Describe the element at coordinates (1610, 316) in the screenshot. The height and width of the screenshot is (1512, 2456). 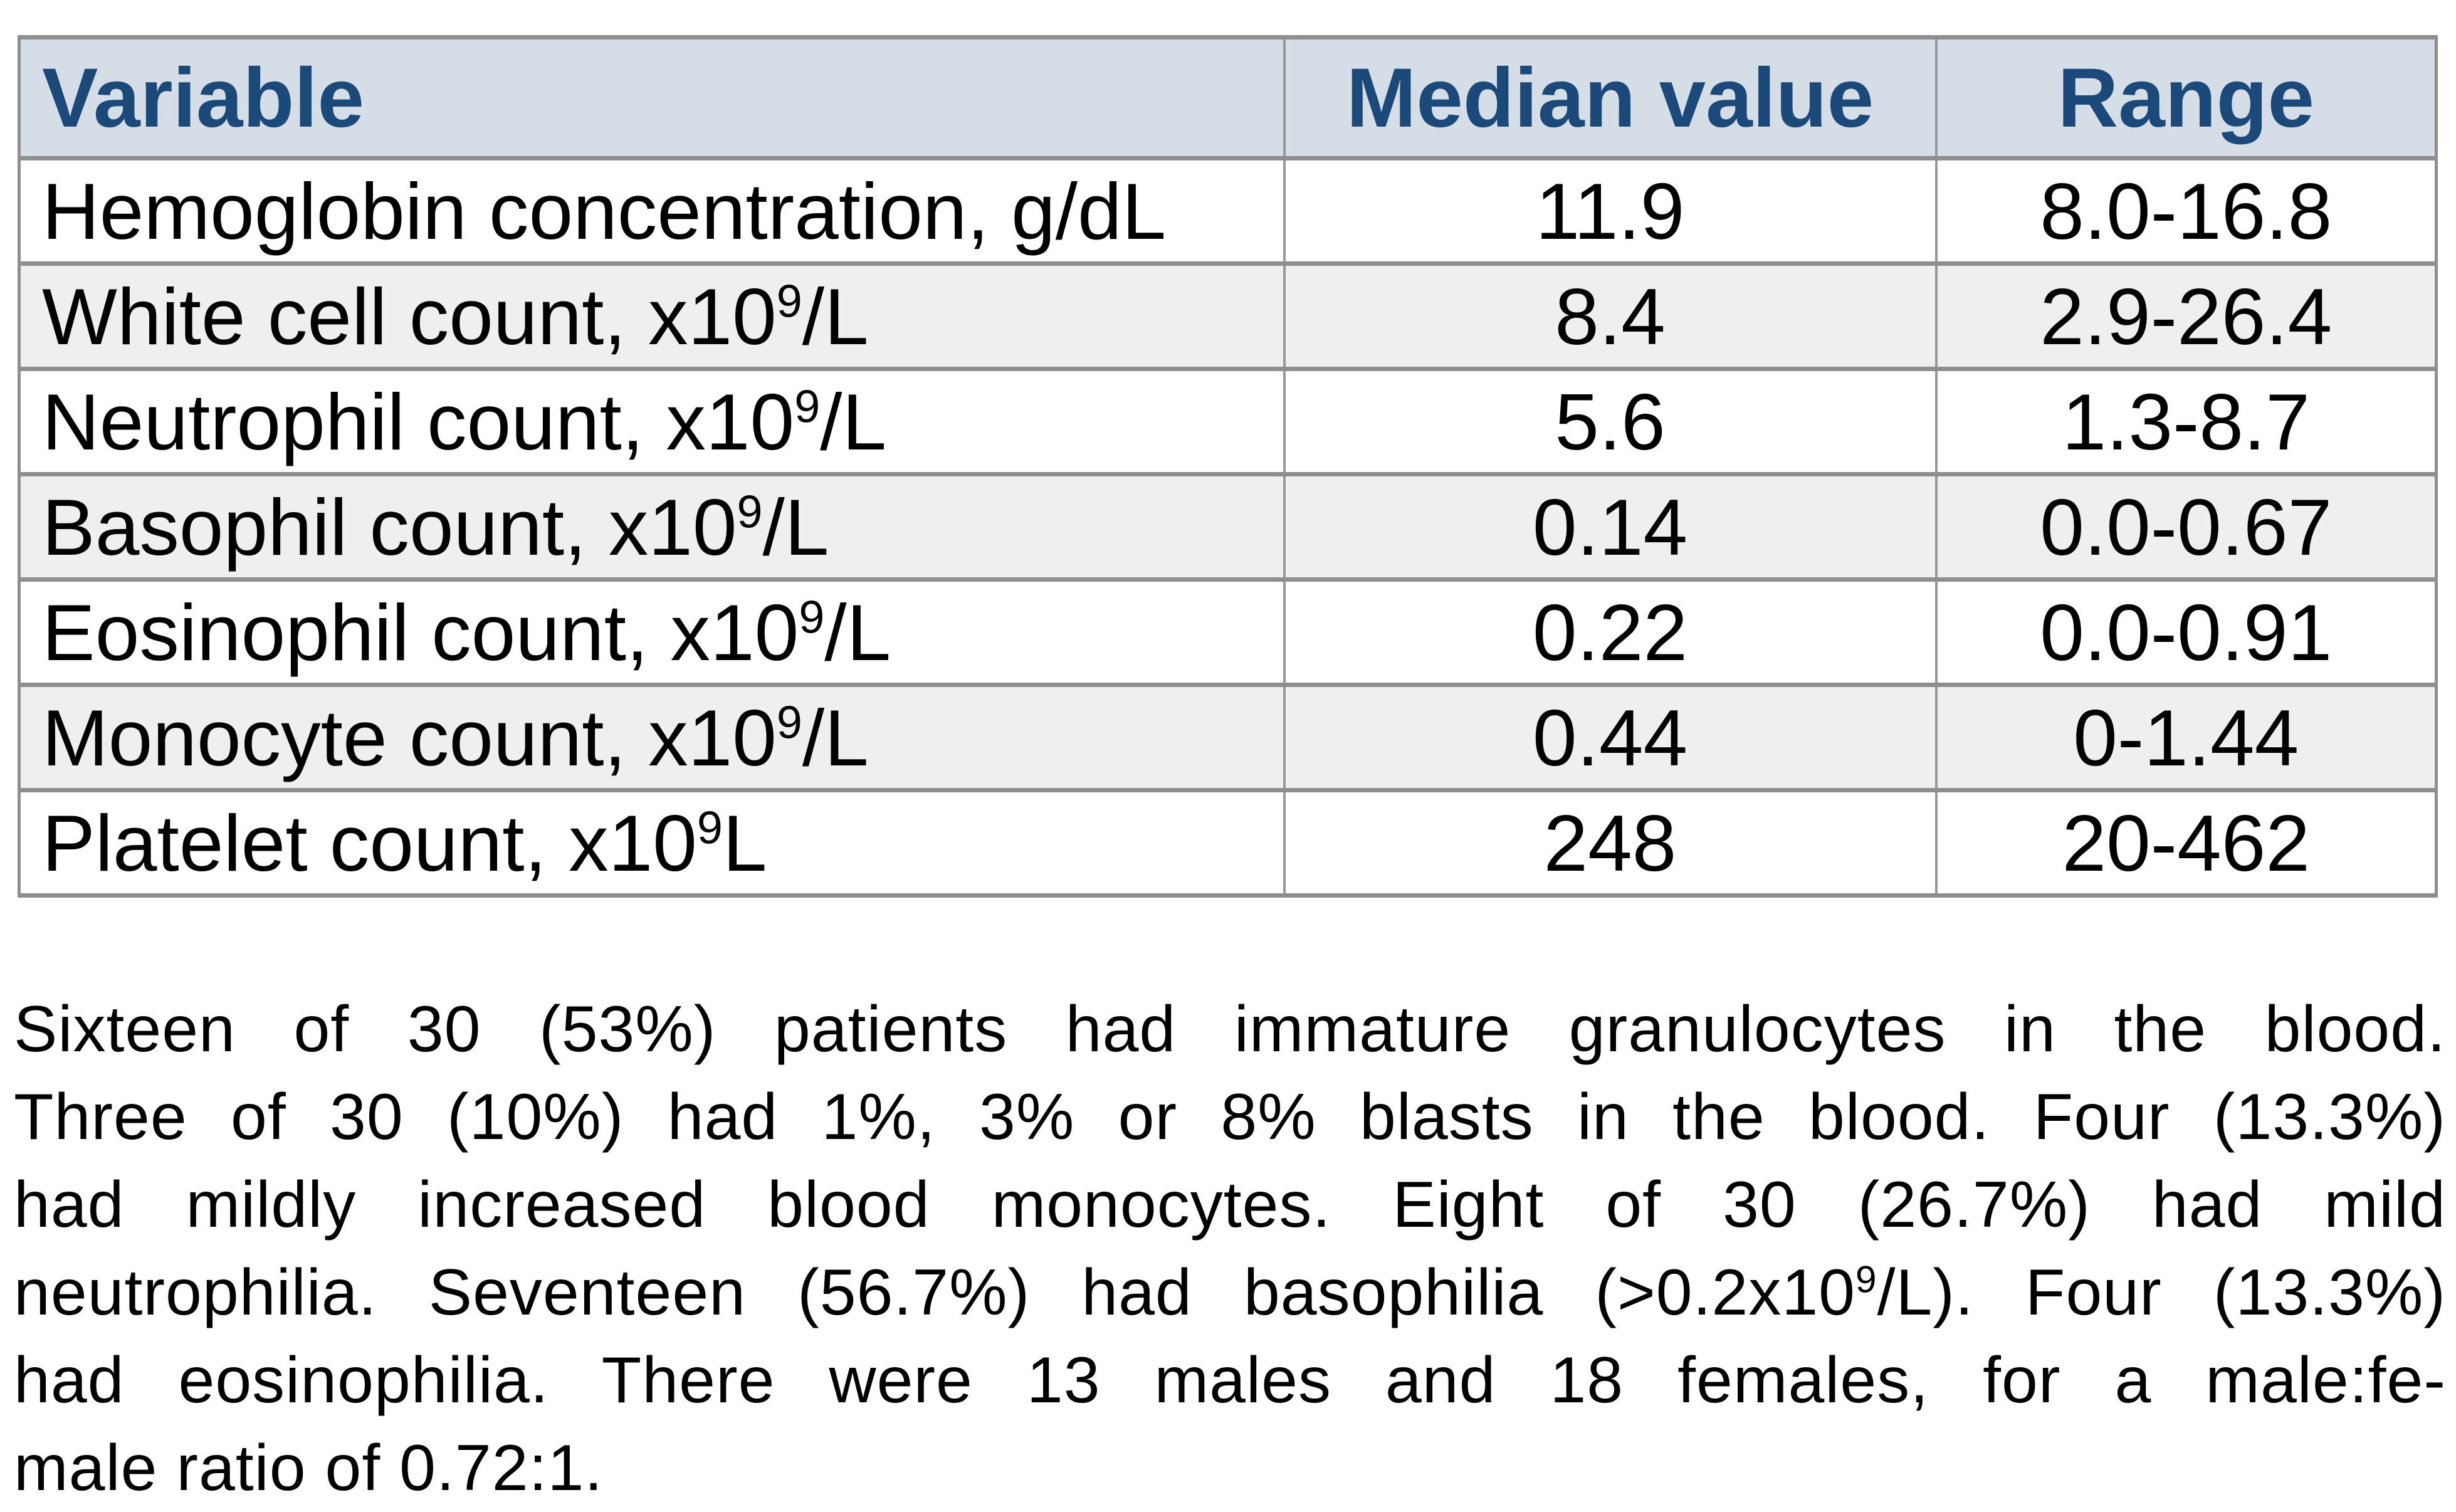
I see `cell-median: 8.4` at that location.